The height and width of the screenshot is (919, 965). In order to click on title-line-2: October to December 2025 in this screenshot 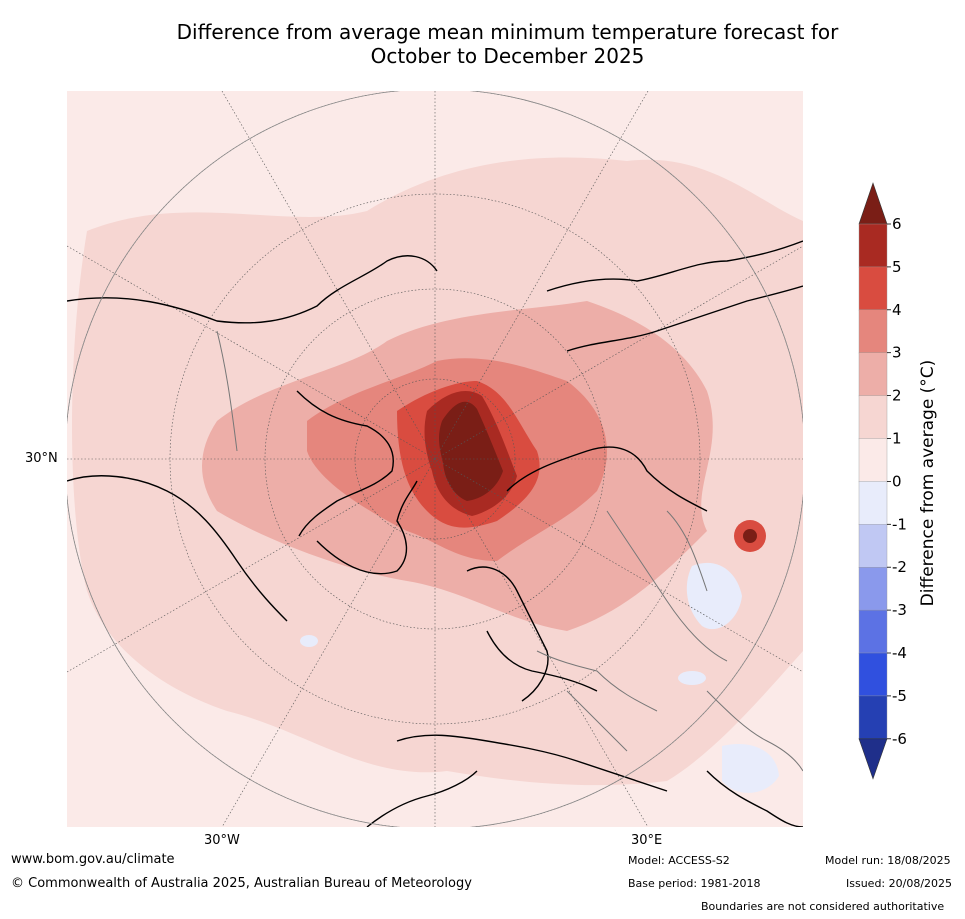, I will do `click(507, 56)`.